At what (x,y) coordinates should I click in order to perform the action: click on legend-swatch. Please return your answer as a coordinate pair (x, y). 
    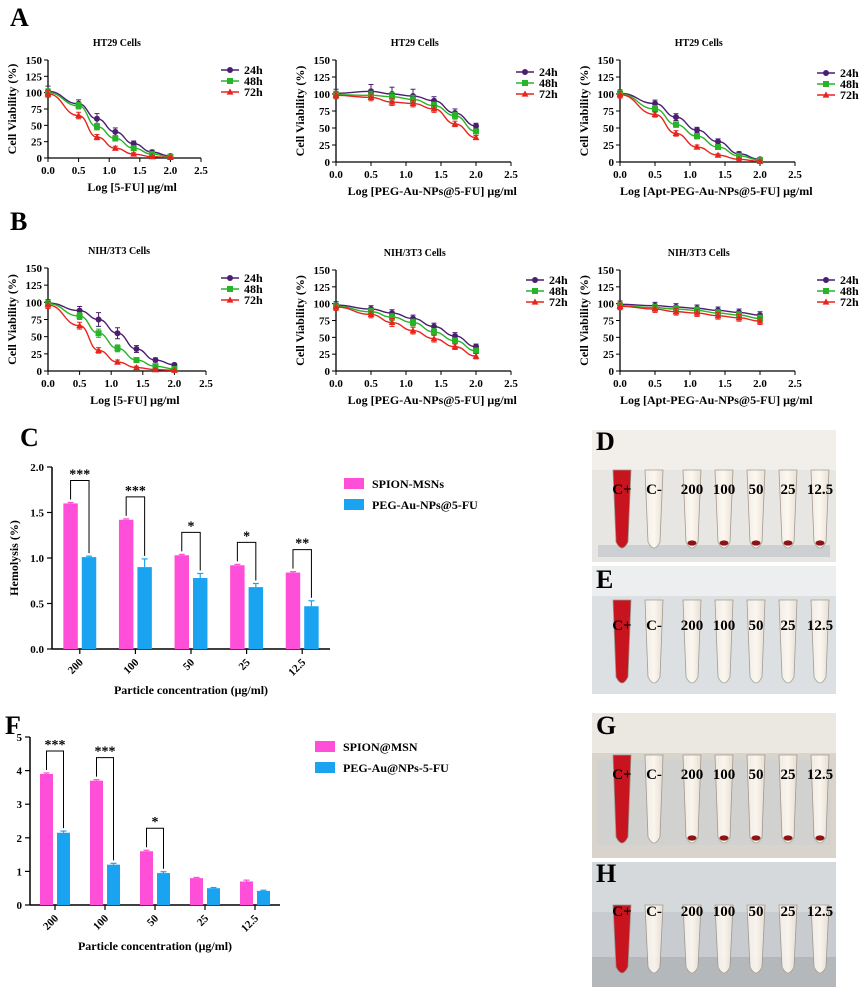
    Looking at the image, I should click on (354, 504).